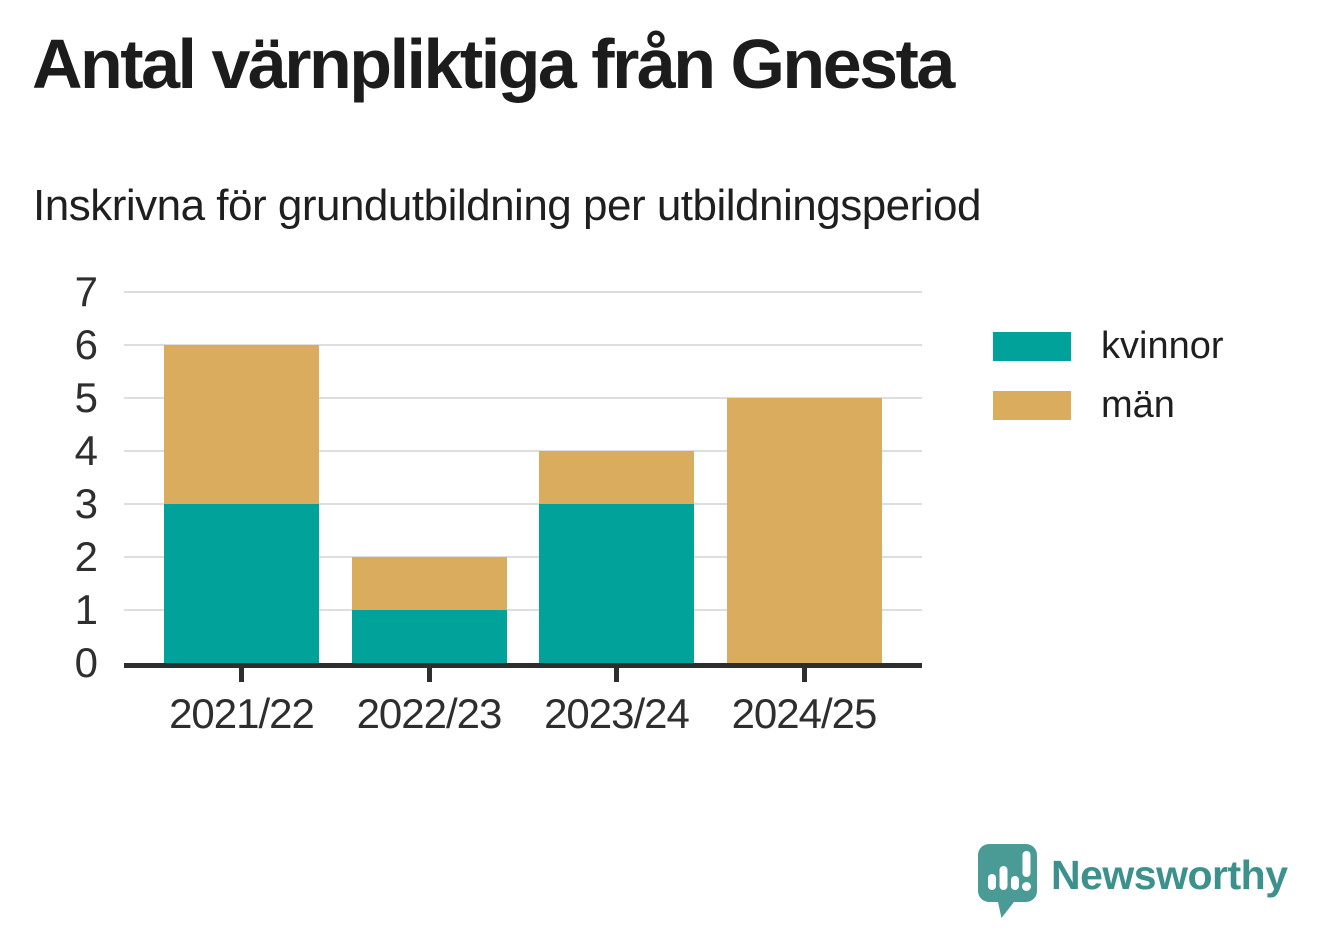 The height and width of the screenshot is (939, 1322). What do you see at coordinates (242, 713) in the screenshot?
I see `x-axis-tick-label: 2021/22` at bounding box center [242, 713].